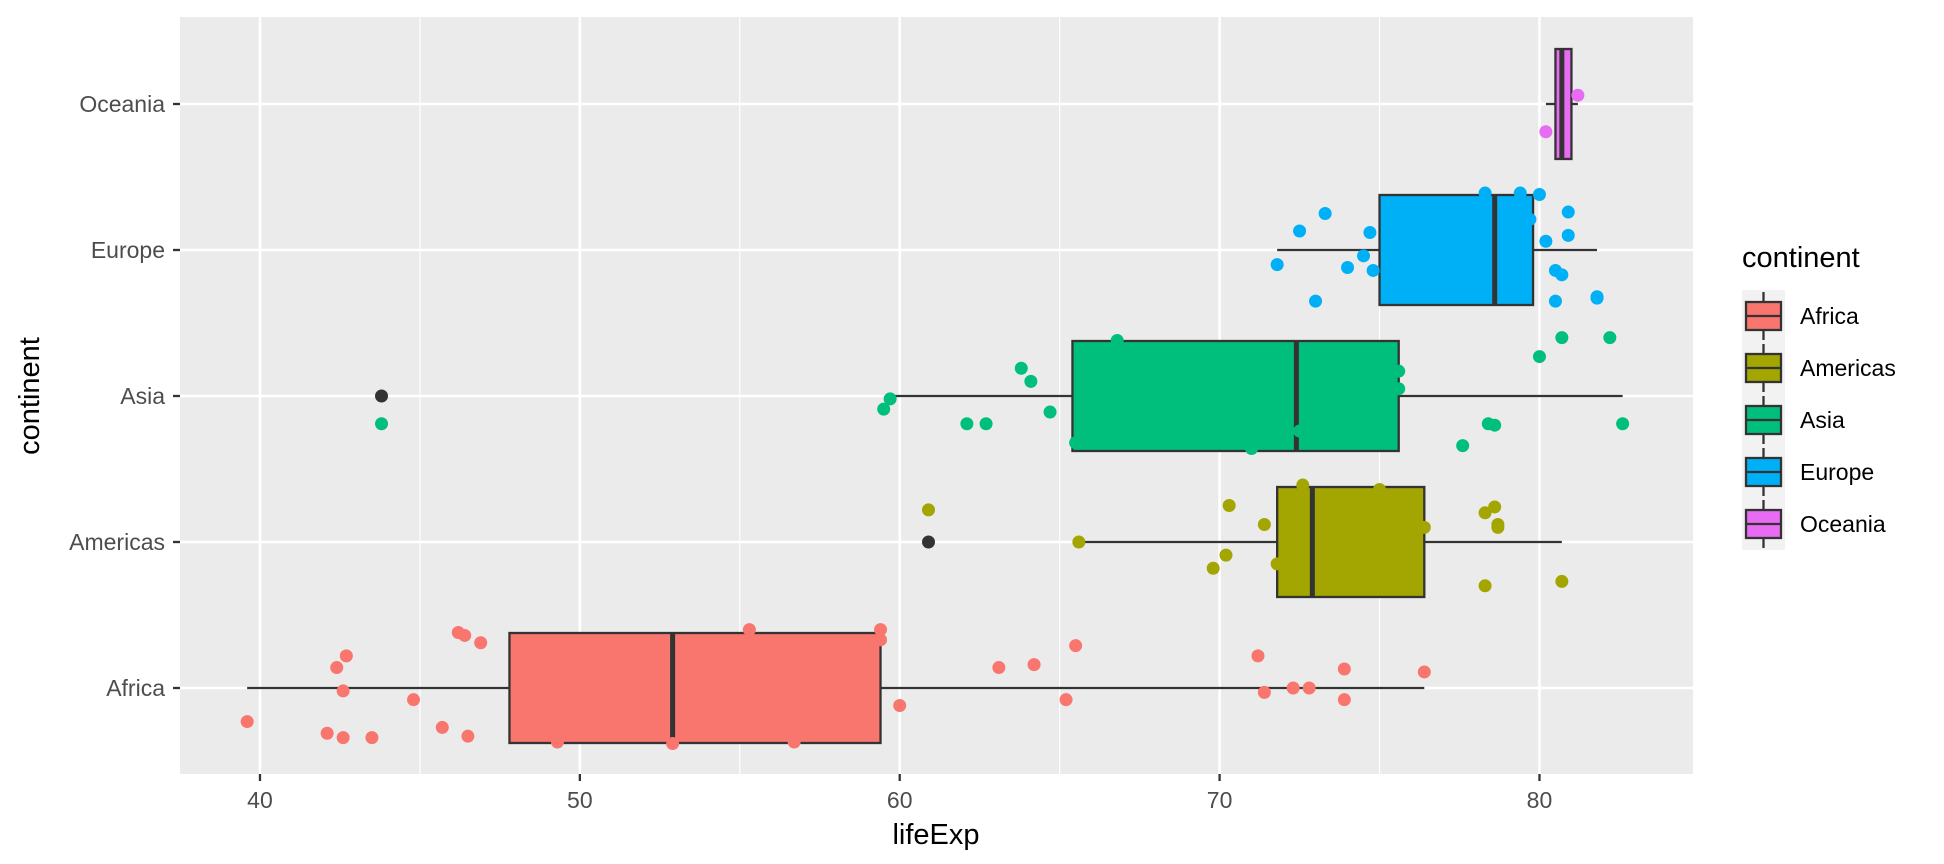 The width and height of the screenshot is (1944, 864). I want to click on y-tick-label: Oceania, so click(122, 104).